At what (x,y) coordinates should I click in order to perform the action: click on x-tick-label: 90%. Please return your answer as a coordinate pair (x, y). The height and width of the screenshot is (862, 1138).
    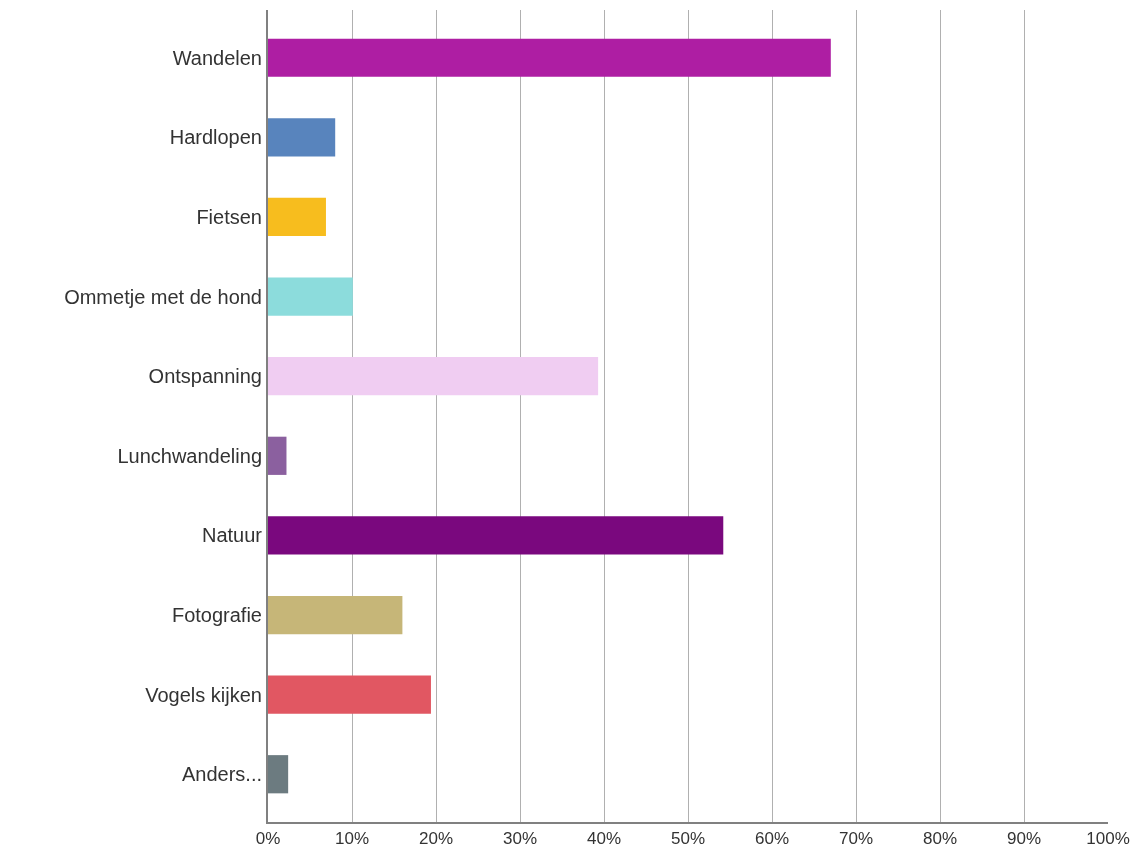
    Looking at the image, I should click on (1024, 839).